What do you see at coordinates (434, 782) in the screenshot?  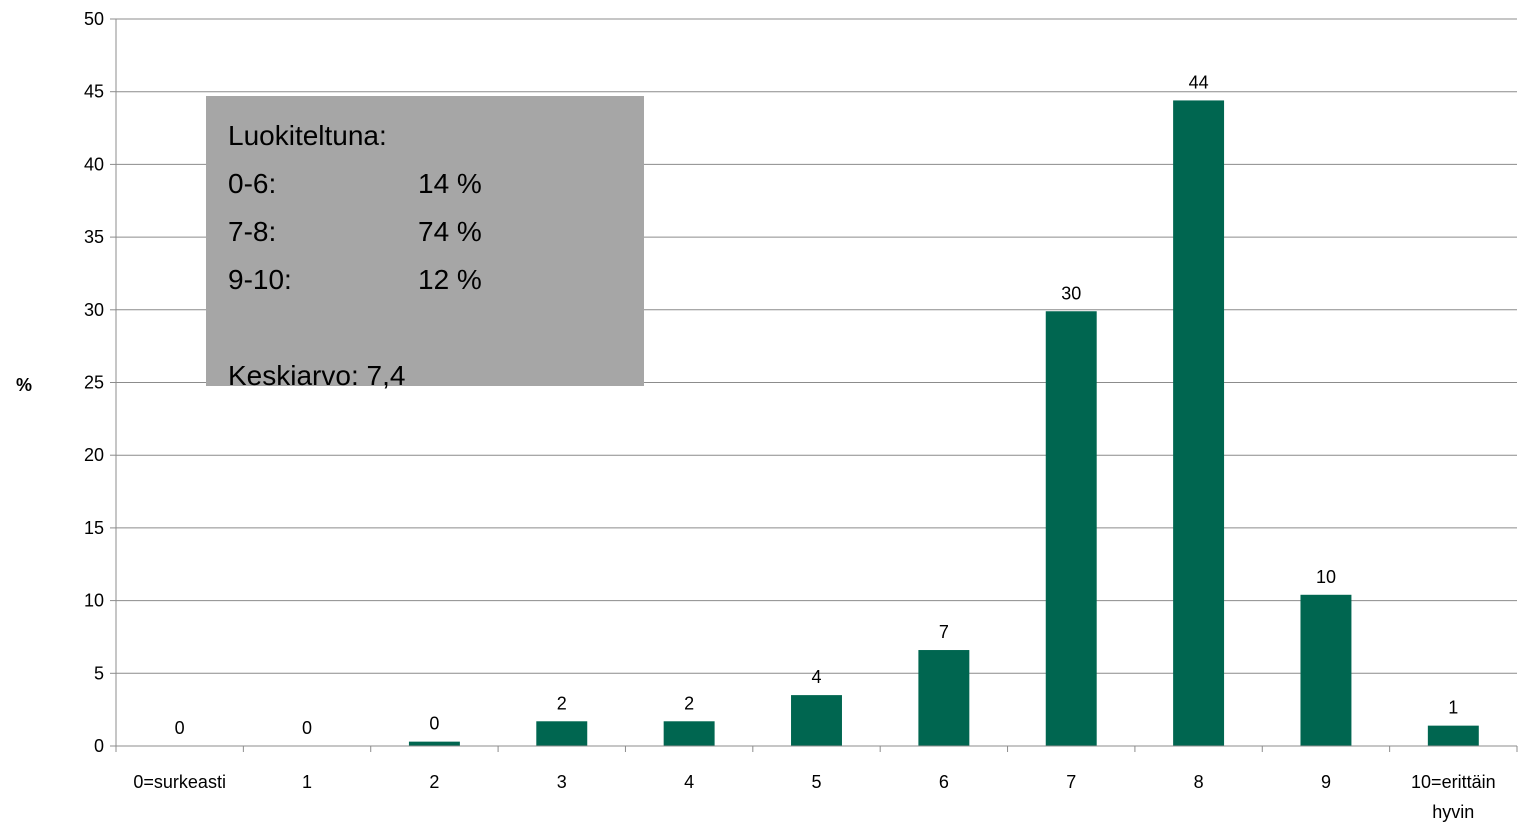 I see `x-tick-label: 2` at bounding box center [434, 782].